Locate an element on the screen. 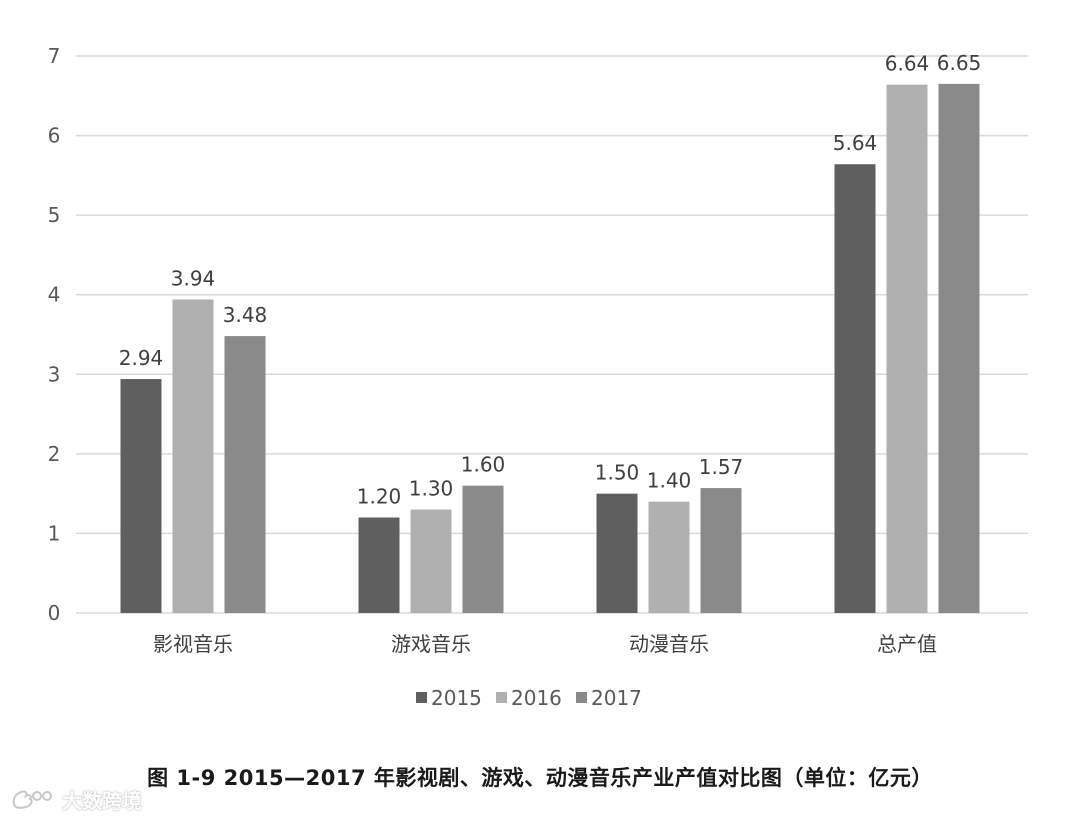 This screenshot has height=820, width=1080. data-label: 3.48 is located at coordinates (245, 315).